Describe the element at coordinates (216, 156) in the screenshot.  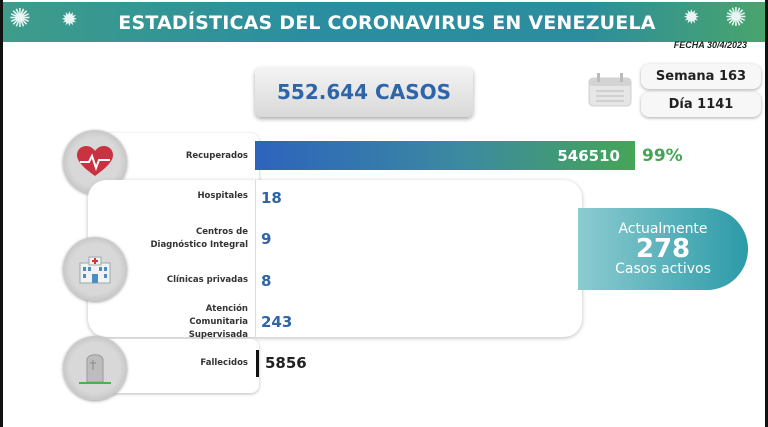
I see `recovered-label: Recuperados` at that location.